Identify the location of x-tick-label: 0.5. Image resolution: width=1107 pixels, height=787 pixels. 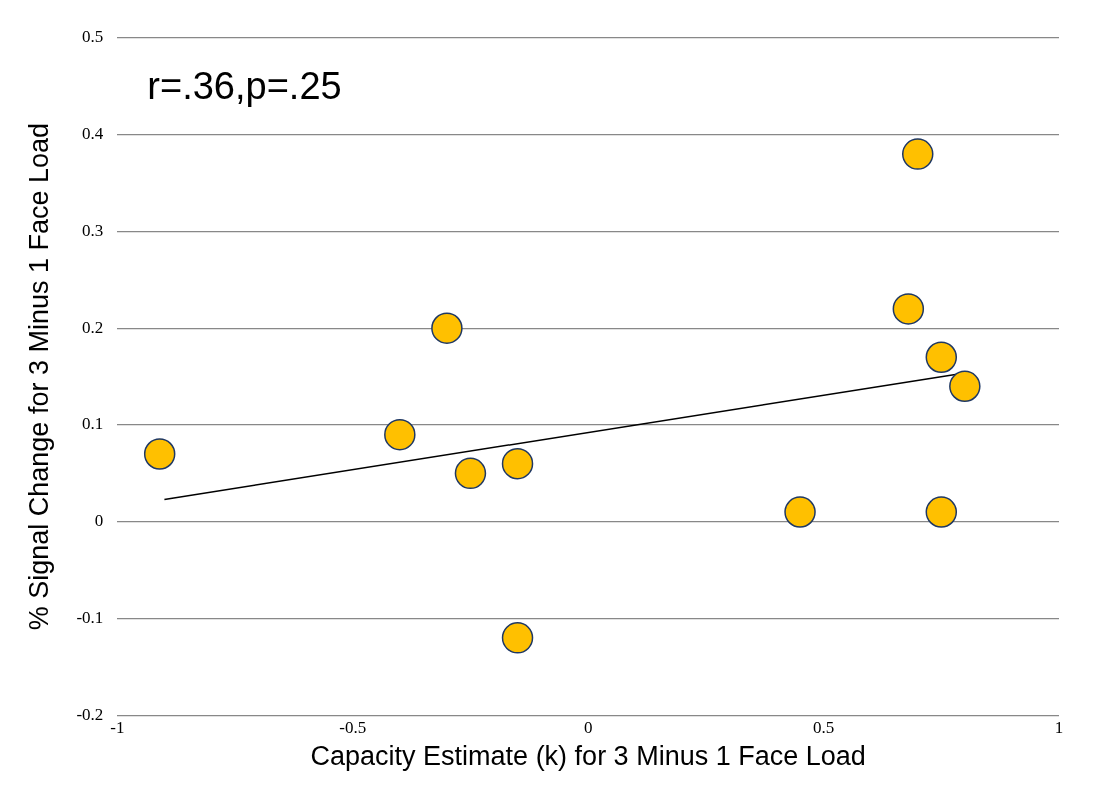
(823, 727).